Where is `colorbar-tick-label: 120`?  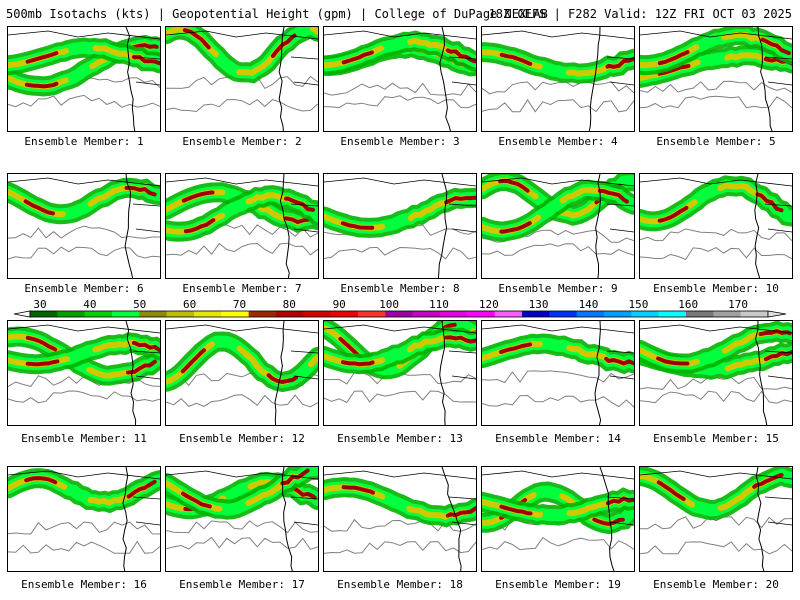 colorbar-tick-label: 120 is located at coordinates (489, 304).